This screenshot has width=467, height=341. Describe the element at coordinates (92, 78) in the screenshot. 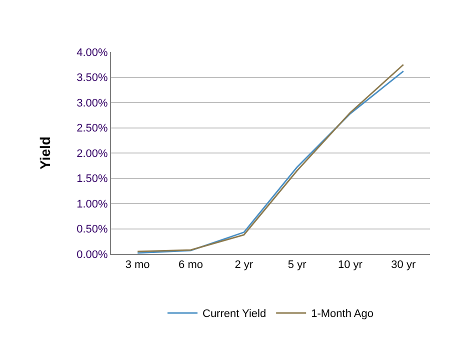

I see `y-tick-label: 3.50%` at that location.